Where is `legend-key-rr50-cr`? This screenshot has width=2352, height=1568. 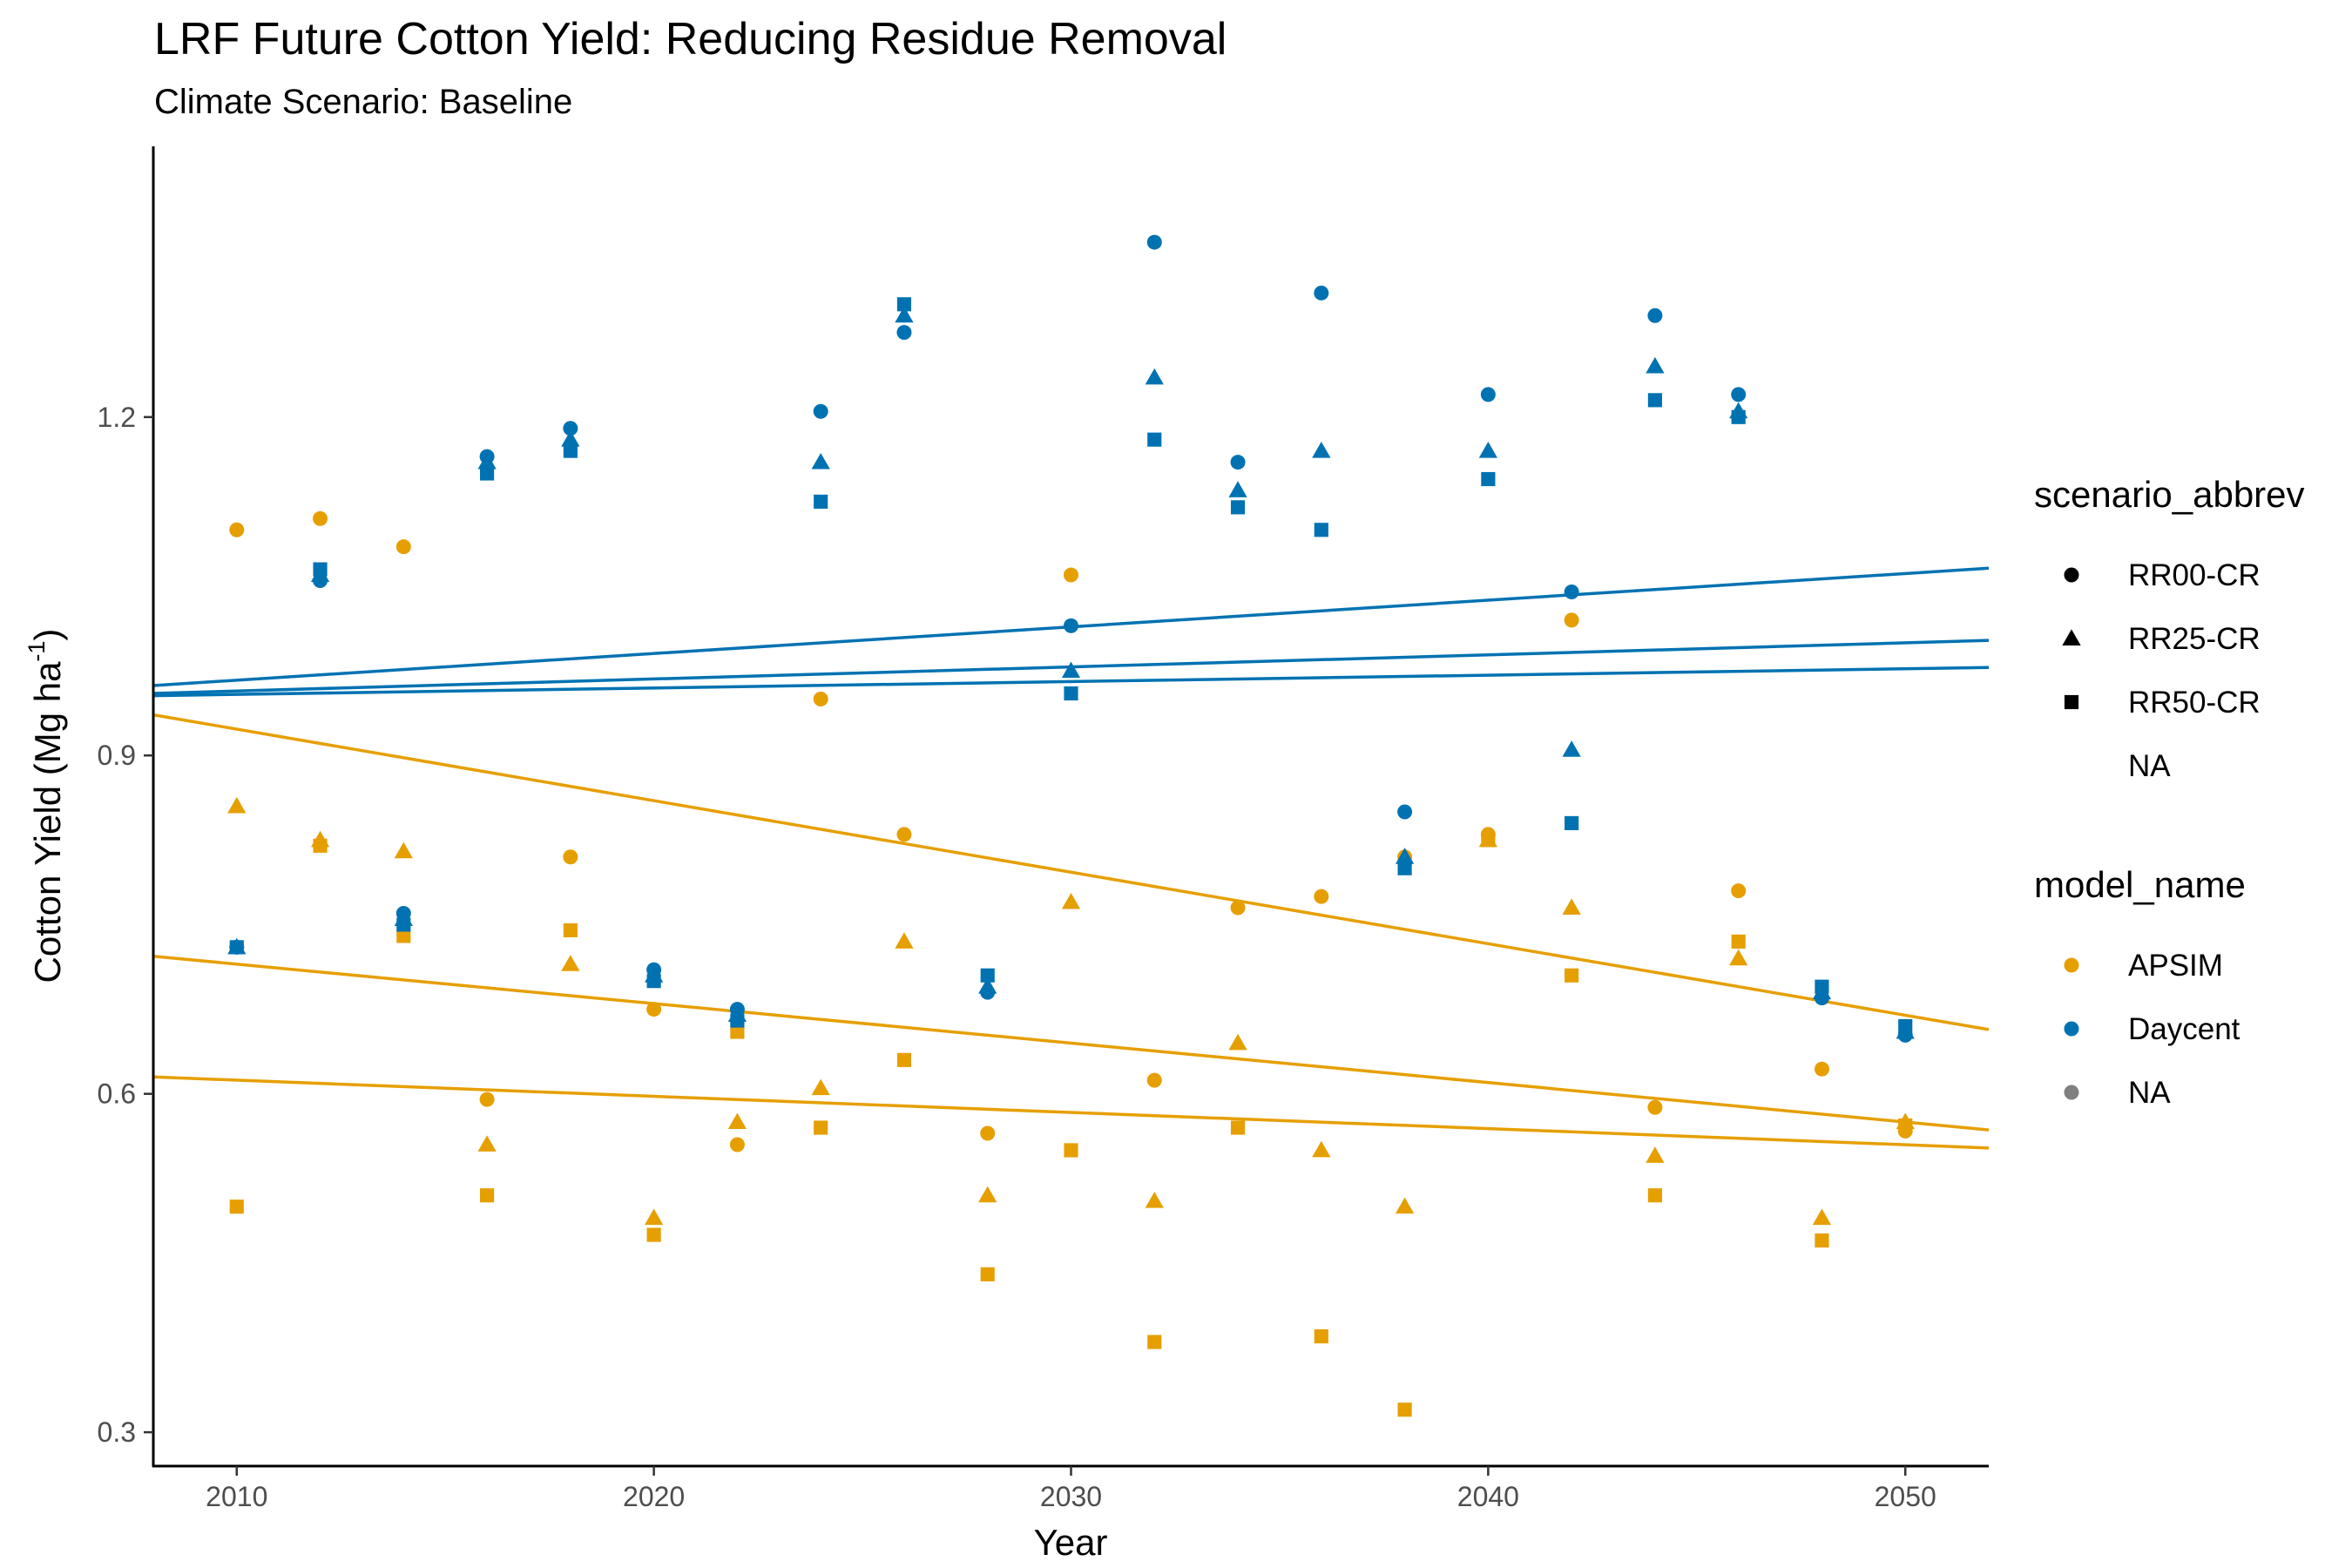 legend-key-rr50-cr is located at coordinates (2072, 702).